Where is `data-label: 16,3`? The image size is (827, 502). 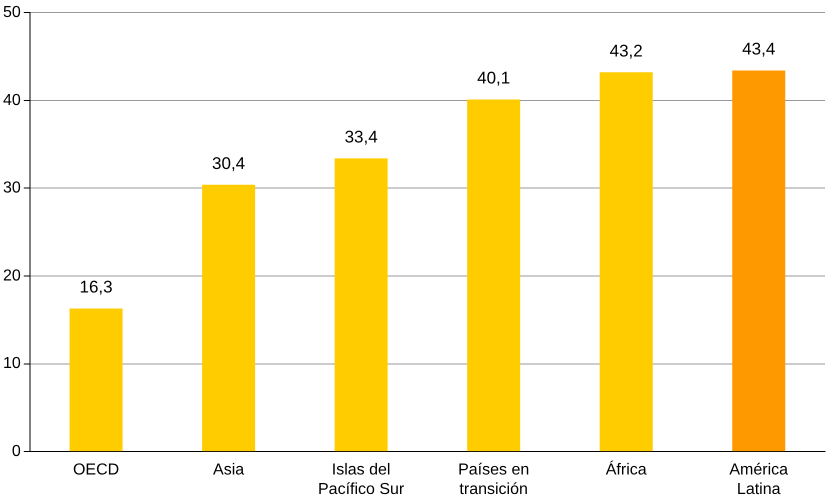 data-label: 16,3 is located at coordinates (96, 287).